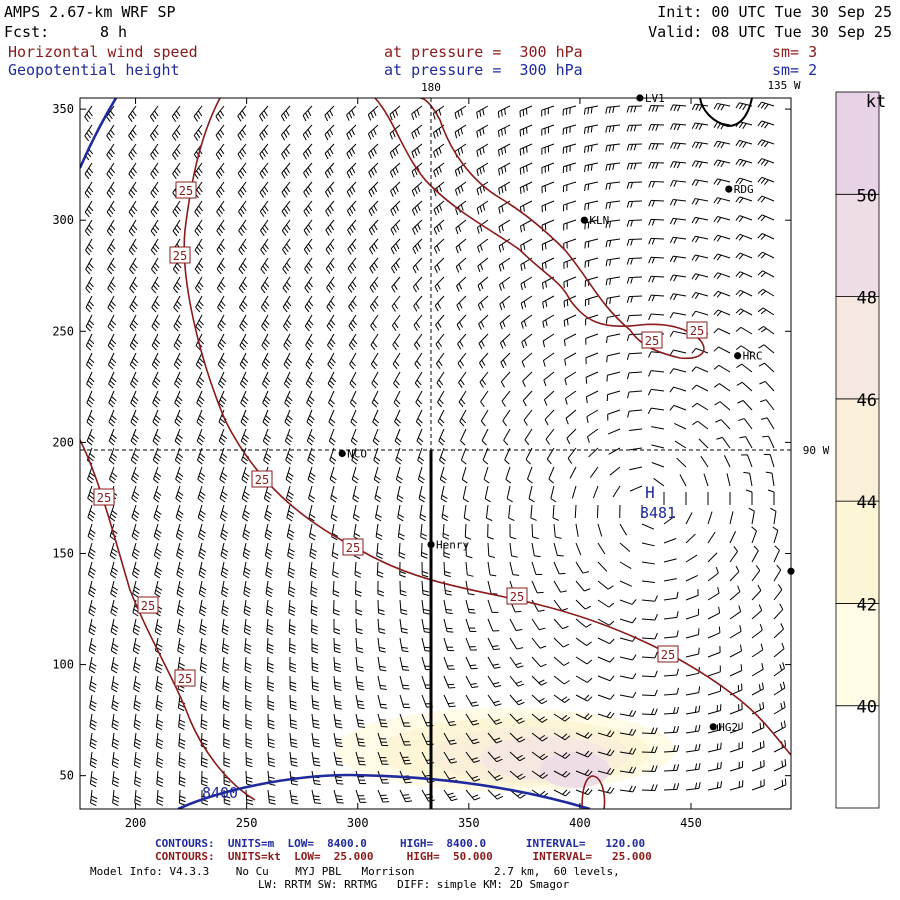 Image resolution: width=900 pixels, height=900 pixels. Describe the element at coordinates (186, 190) in the screenshot. I see `speed-label-box` at that location.